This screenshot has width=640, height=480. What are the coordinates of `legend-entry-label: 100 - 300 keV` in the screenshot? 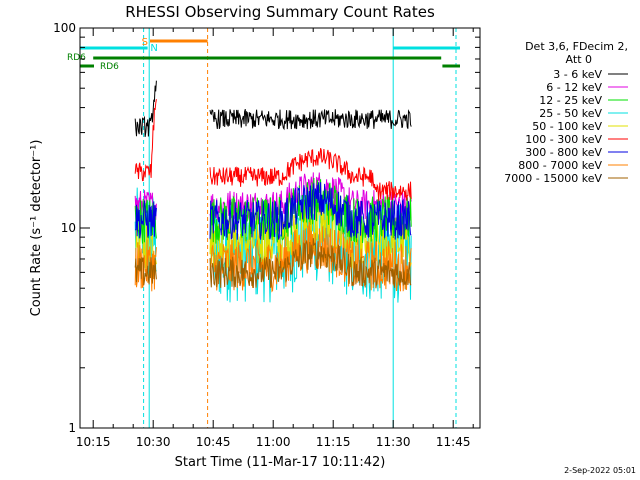 It's located at (563, 139).